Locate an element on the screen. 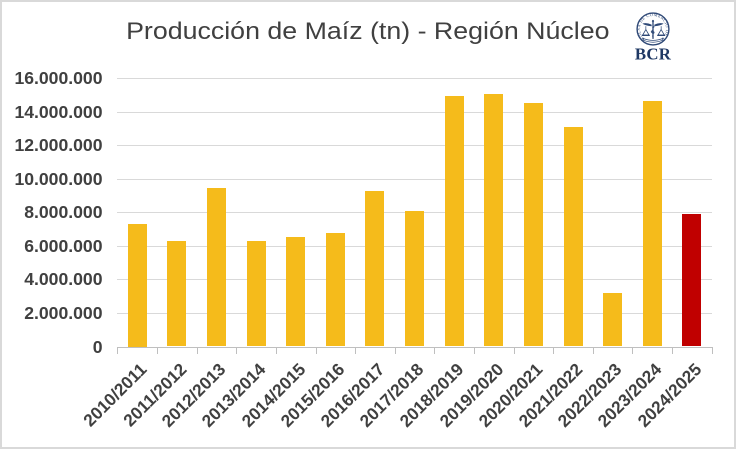 The height and width of the screenshot is (449, 736). svg-text: BCR is located at coordinates (653, 53).